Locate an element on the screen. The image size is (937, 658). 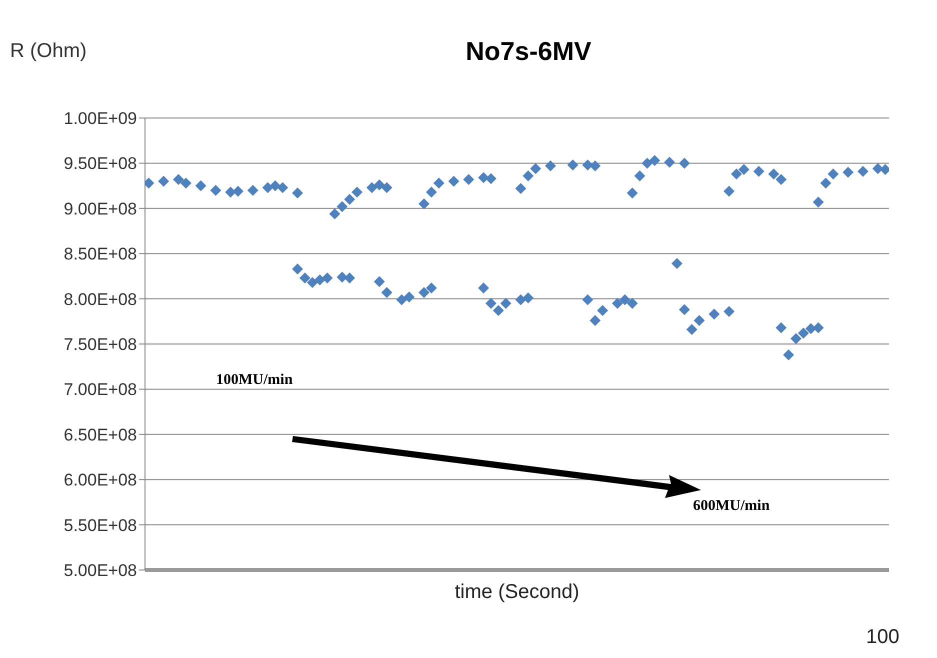
y-tick-label: 8.50E+08 is located at coordinates (100, 254).